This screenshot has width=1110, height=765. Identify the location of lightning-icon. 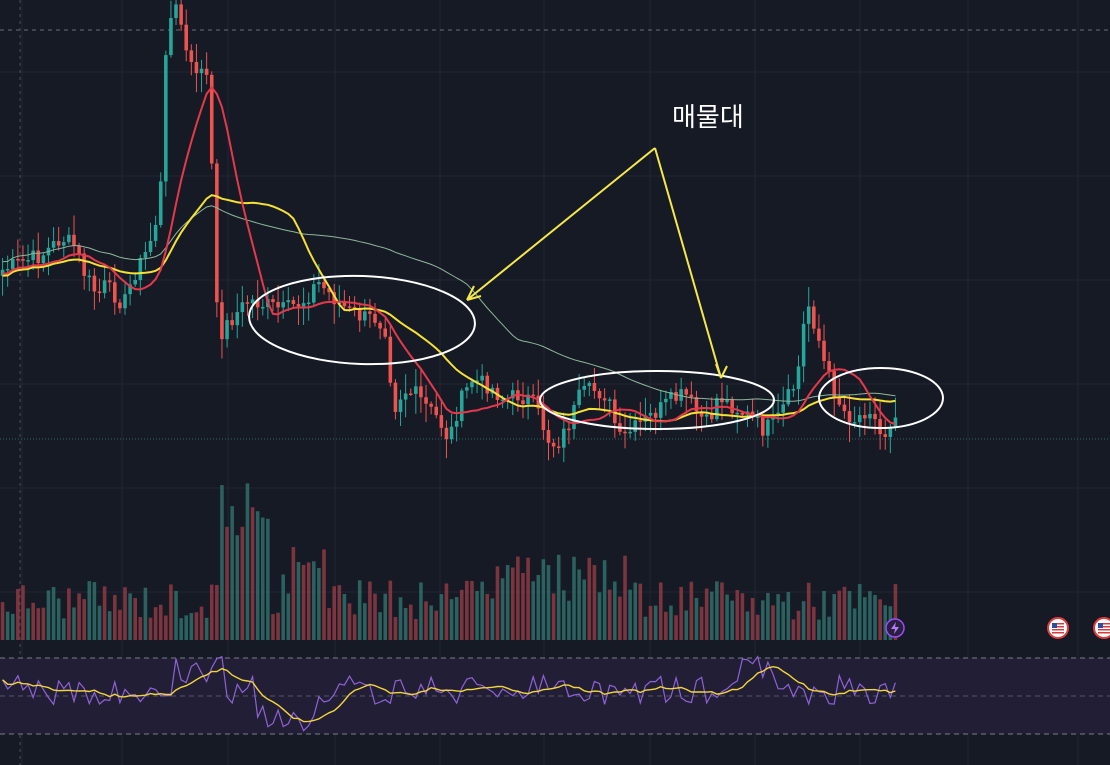
(895, 628).